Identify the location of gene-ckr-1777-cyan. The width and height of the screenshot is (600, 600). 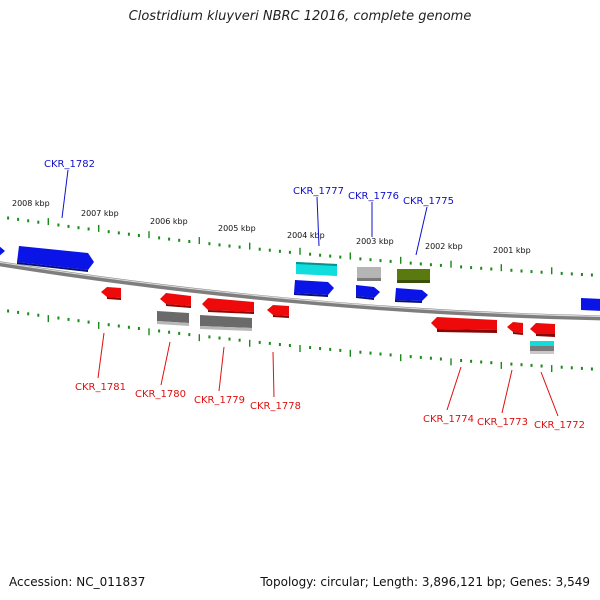
(316, 269).